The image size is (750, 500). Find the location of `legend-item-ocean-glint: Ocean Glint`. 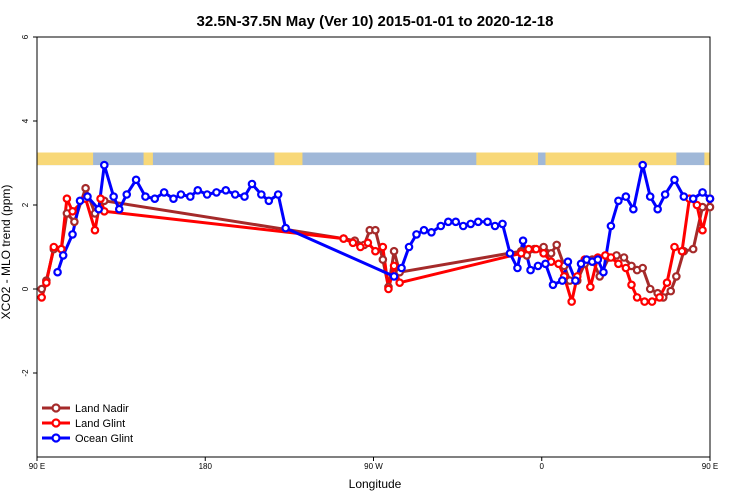

legend-item-ocean-glint: Ocean Glint is located at coordinates (87, 439).